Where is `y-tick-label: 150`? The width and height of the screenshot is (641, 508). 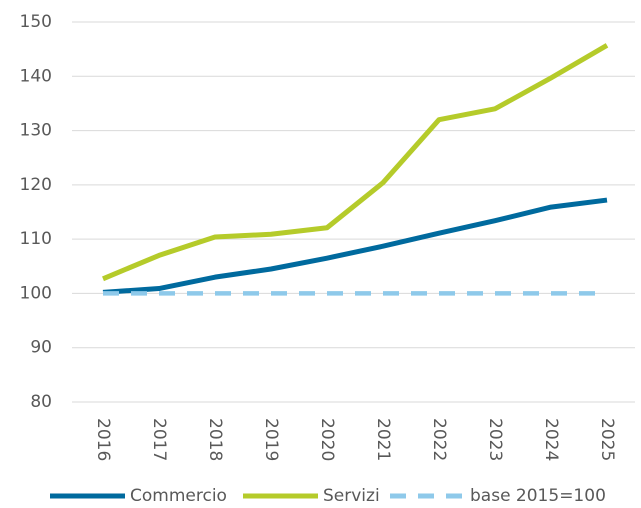
y-tick-label: 150 is located at coordinates (36, 22).